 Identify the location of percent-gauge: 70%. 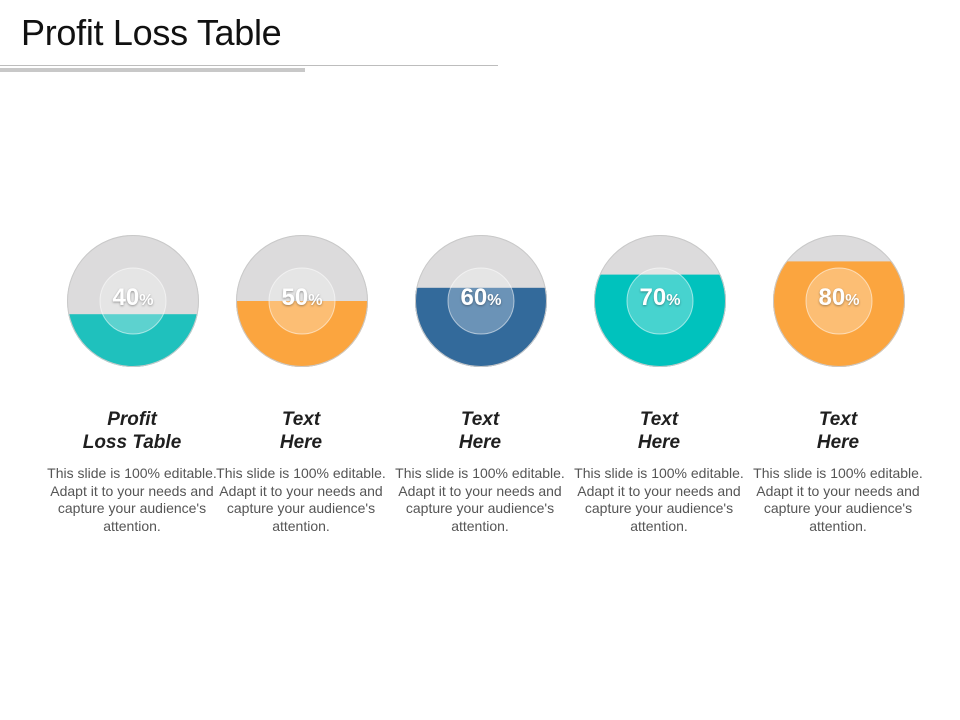
(660, 301).